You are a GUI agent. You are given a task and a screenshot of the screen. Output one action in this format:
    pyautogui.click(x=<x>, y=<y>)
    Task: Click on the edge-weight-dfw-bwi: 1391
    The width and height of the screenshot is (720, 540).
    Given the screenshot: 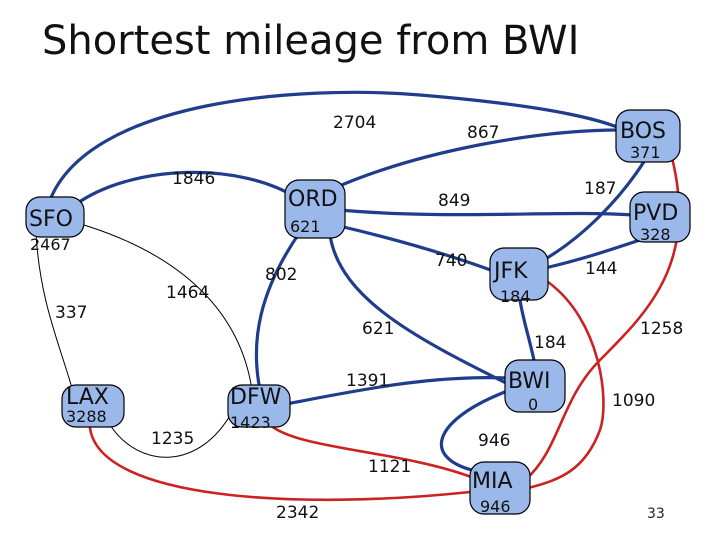 What is the action you would take?
    pyautogui.click(x=367, y=381)
    